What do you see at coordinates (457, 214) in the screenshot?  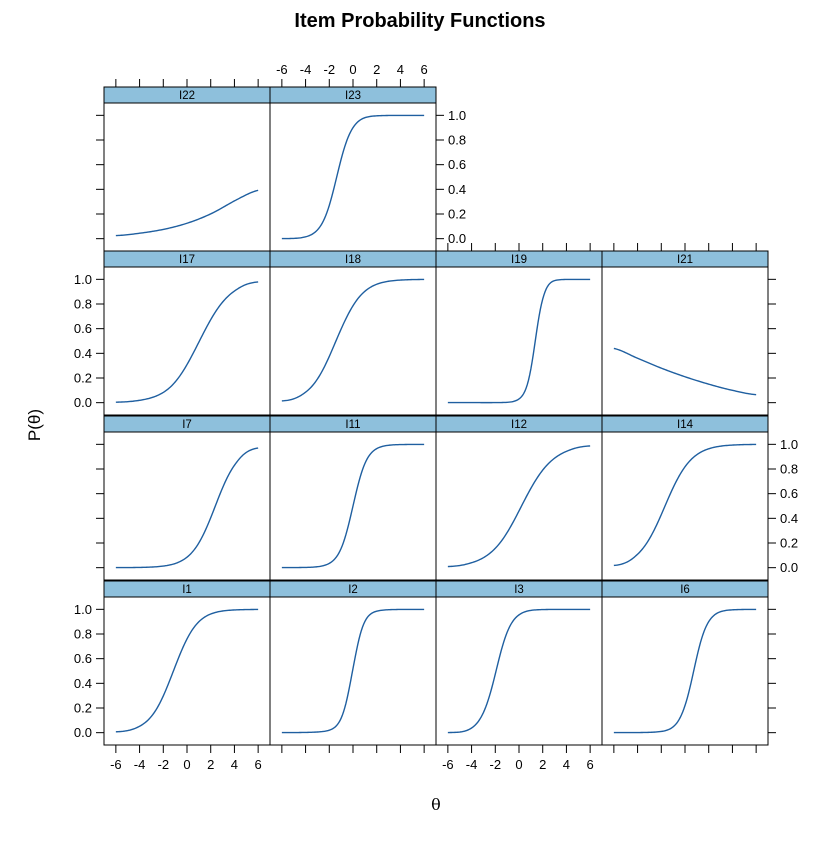 I see `y-axis-right-row1-tick-label: 0.2` at bounding box center [457, 214].